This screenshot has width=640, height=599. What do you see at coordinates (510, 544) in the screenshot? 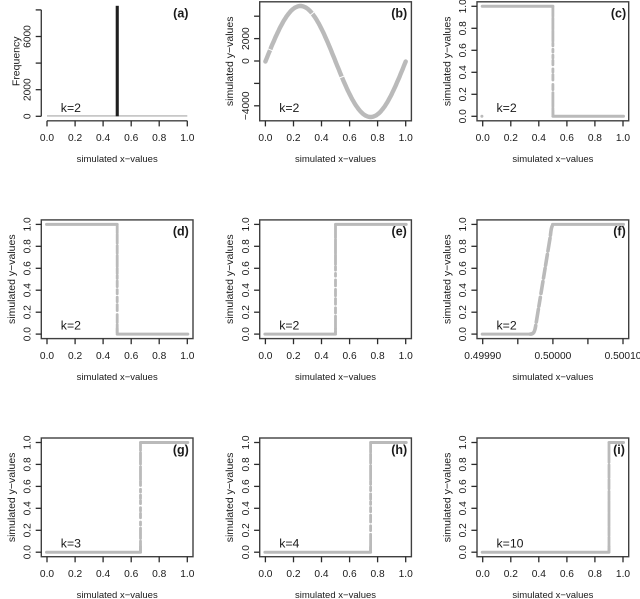
I see `svg-text: k=10` at bounding box center [510, 544].